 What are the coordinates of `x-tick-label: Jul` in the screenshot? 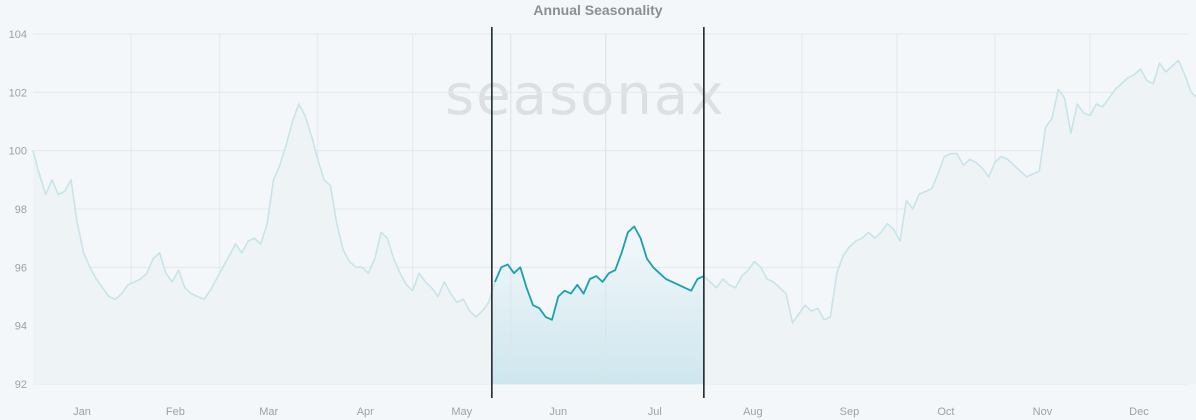 It's located at (655, 412).